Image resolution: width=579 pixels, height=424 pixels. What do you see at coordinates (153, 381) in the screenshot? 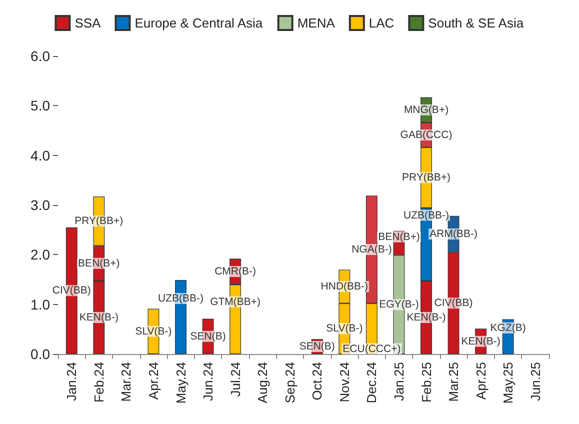
I see `x-tick-label: Apr.24` at bounding box center [153, 381].